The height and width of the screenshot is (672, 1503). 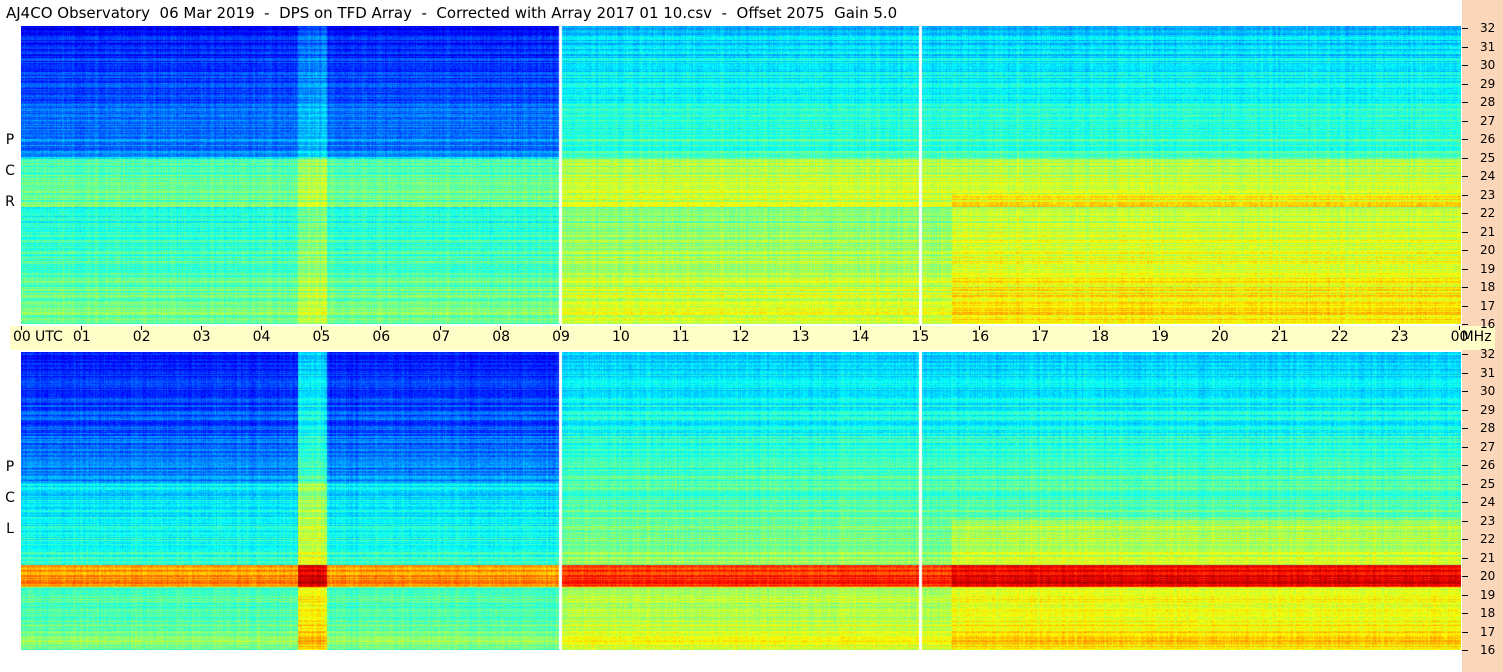 I want to click on frequency-axis-label: 24, so click(x=1488, y=176).